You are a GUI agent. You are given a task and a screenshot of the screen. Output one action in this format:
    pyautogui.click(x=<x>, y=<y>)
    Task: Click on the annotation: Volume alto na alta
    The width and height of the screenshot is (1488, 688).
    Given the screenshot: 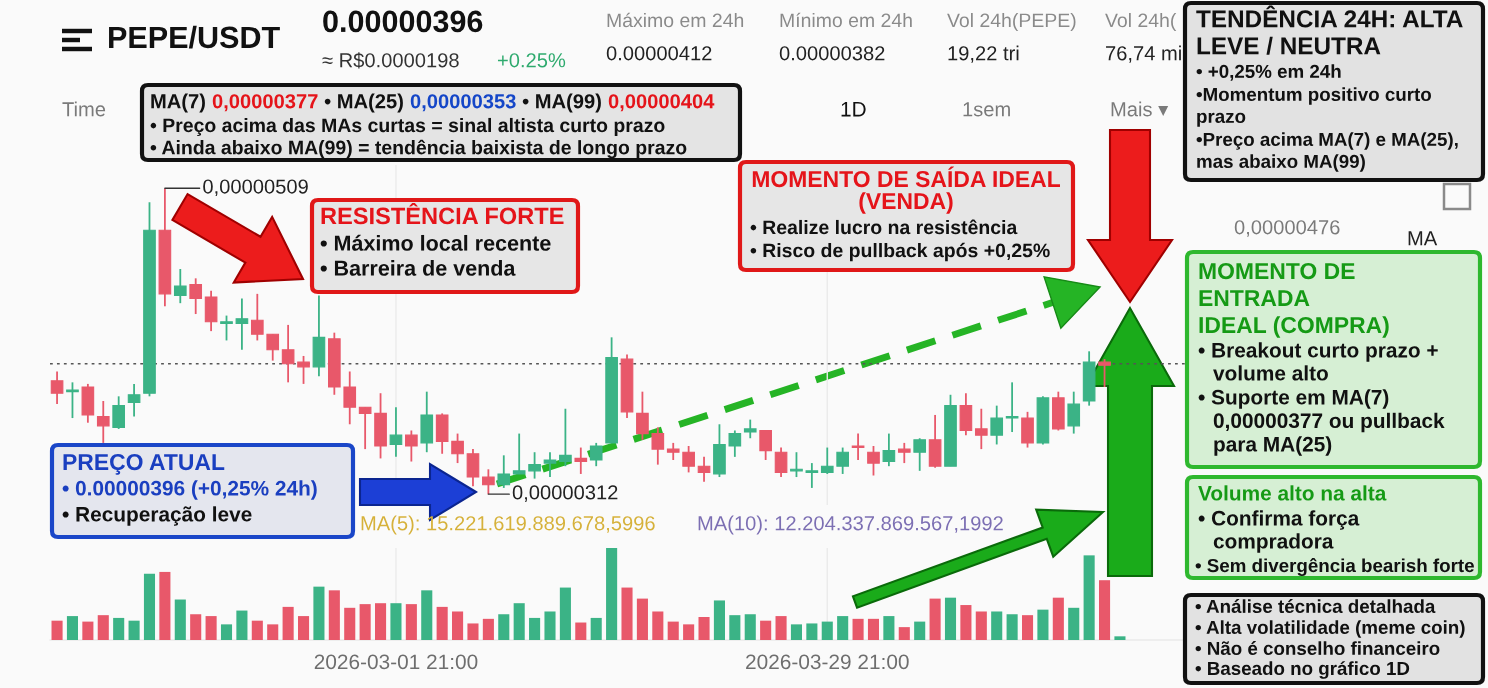 What is the action you would take?
    pyautogui.click(x=1292, y=493)
    